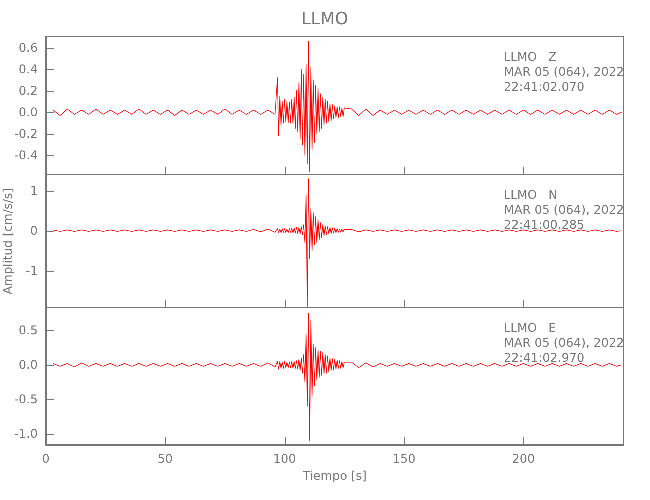 This screenshot has height=500, width=650. Describe the element at coordinates (531, 195) in the screenshot. I see `annotation: LLMO N` at that location.